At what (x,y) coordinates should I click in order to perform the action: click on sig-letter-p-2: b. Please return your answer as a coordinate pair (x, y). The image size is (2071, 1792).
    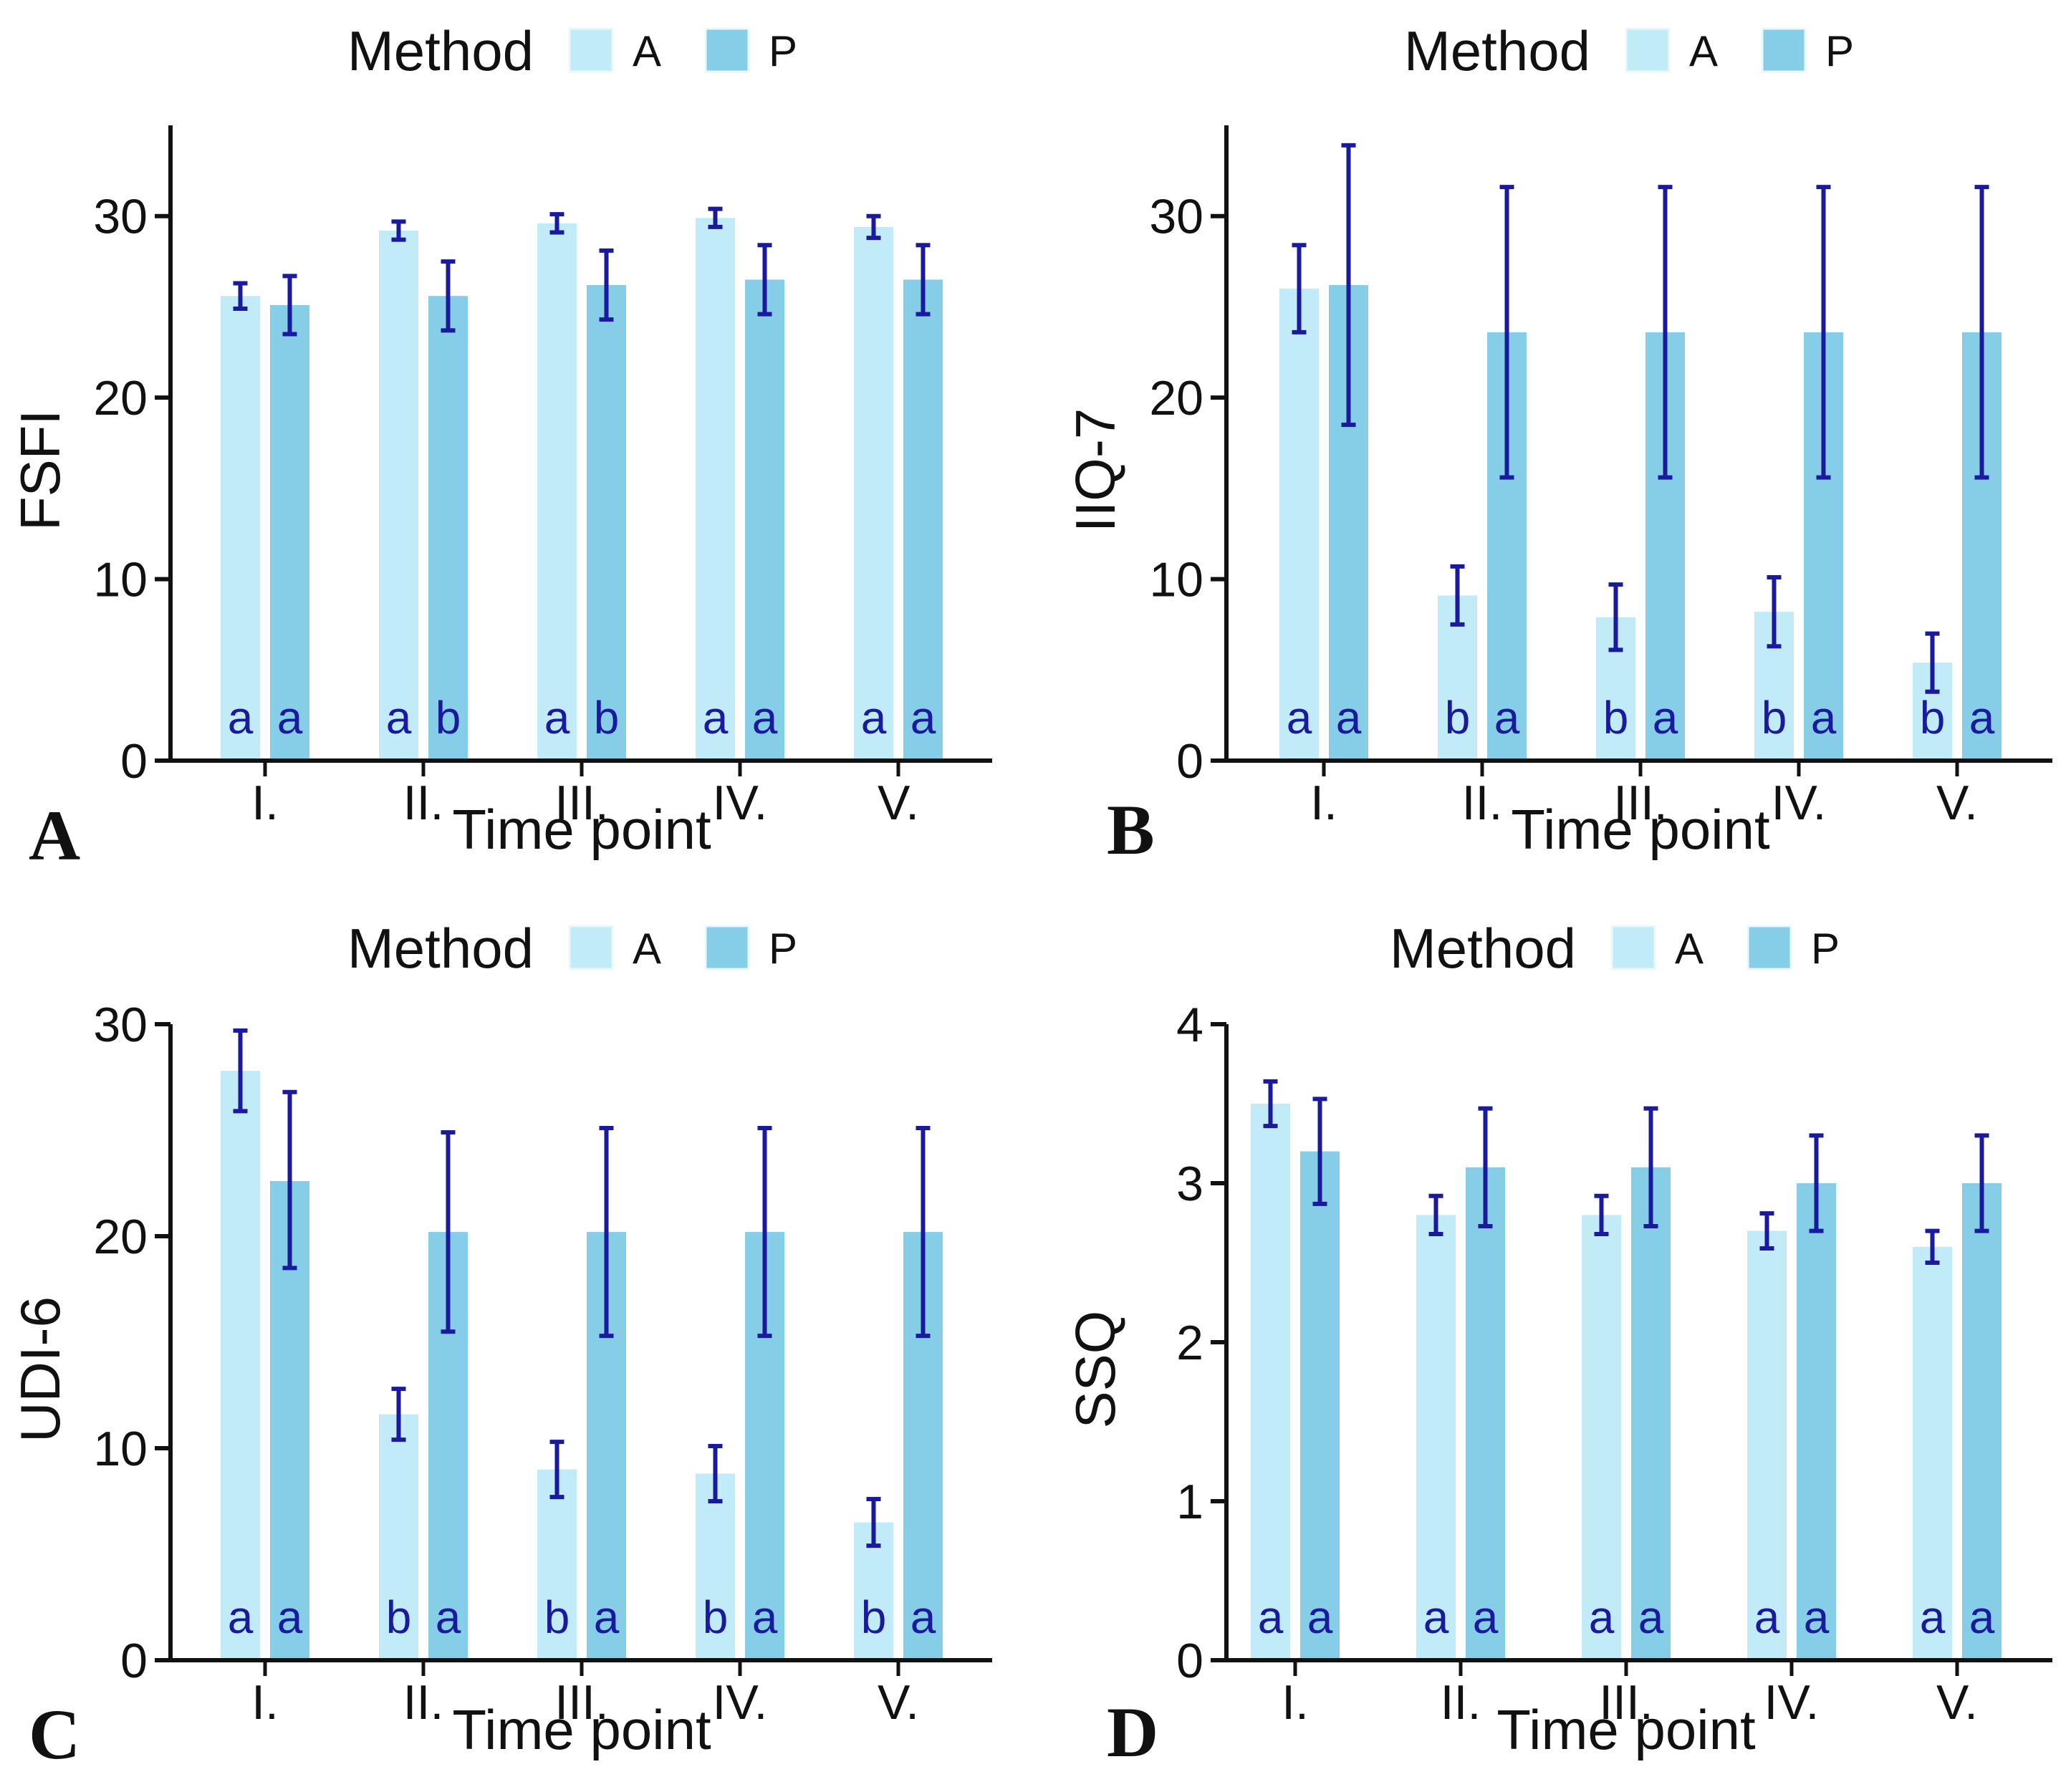
    Looking at the image, I should click on (449, 717).